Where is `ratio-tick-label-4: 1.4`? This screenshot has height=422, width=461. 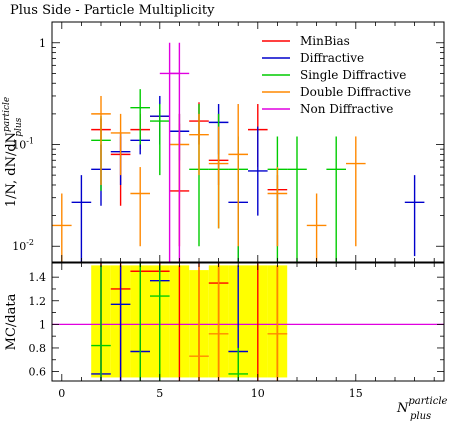 ratio-tick-label-4: 1.4 is located at coordinates (38, 277).